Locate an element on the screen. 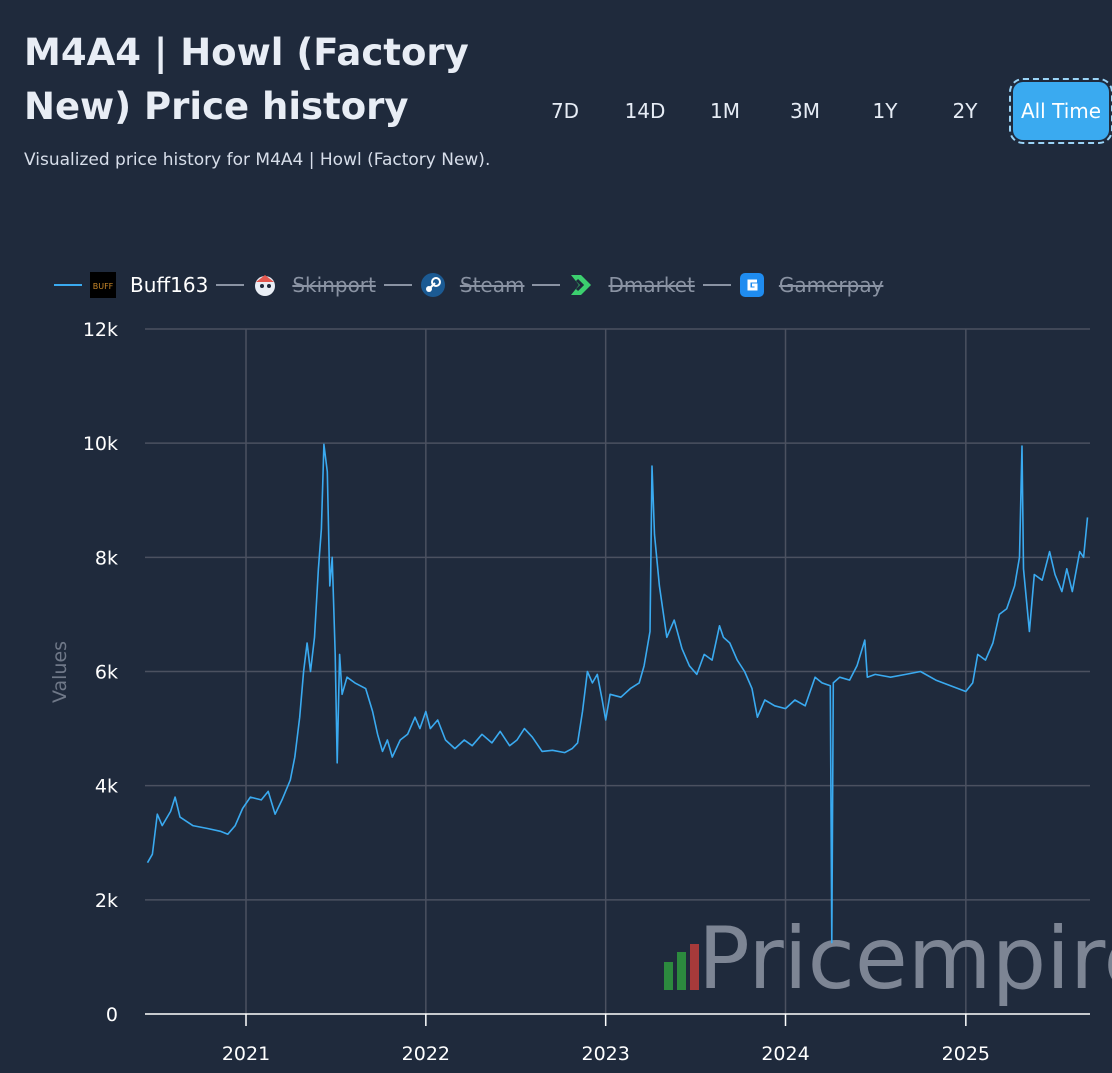  legend-item-dmarket: Dmarket is located at coordinates (617, 285).